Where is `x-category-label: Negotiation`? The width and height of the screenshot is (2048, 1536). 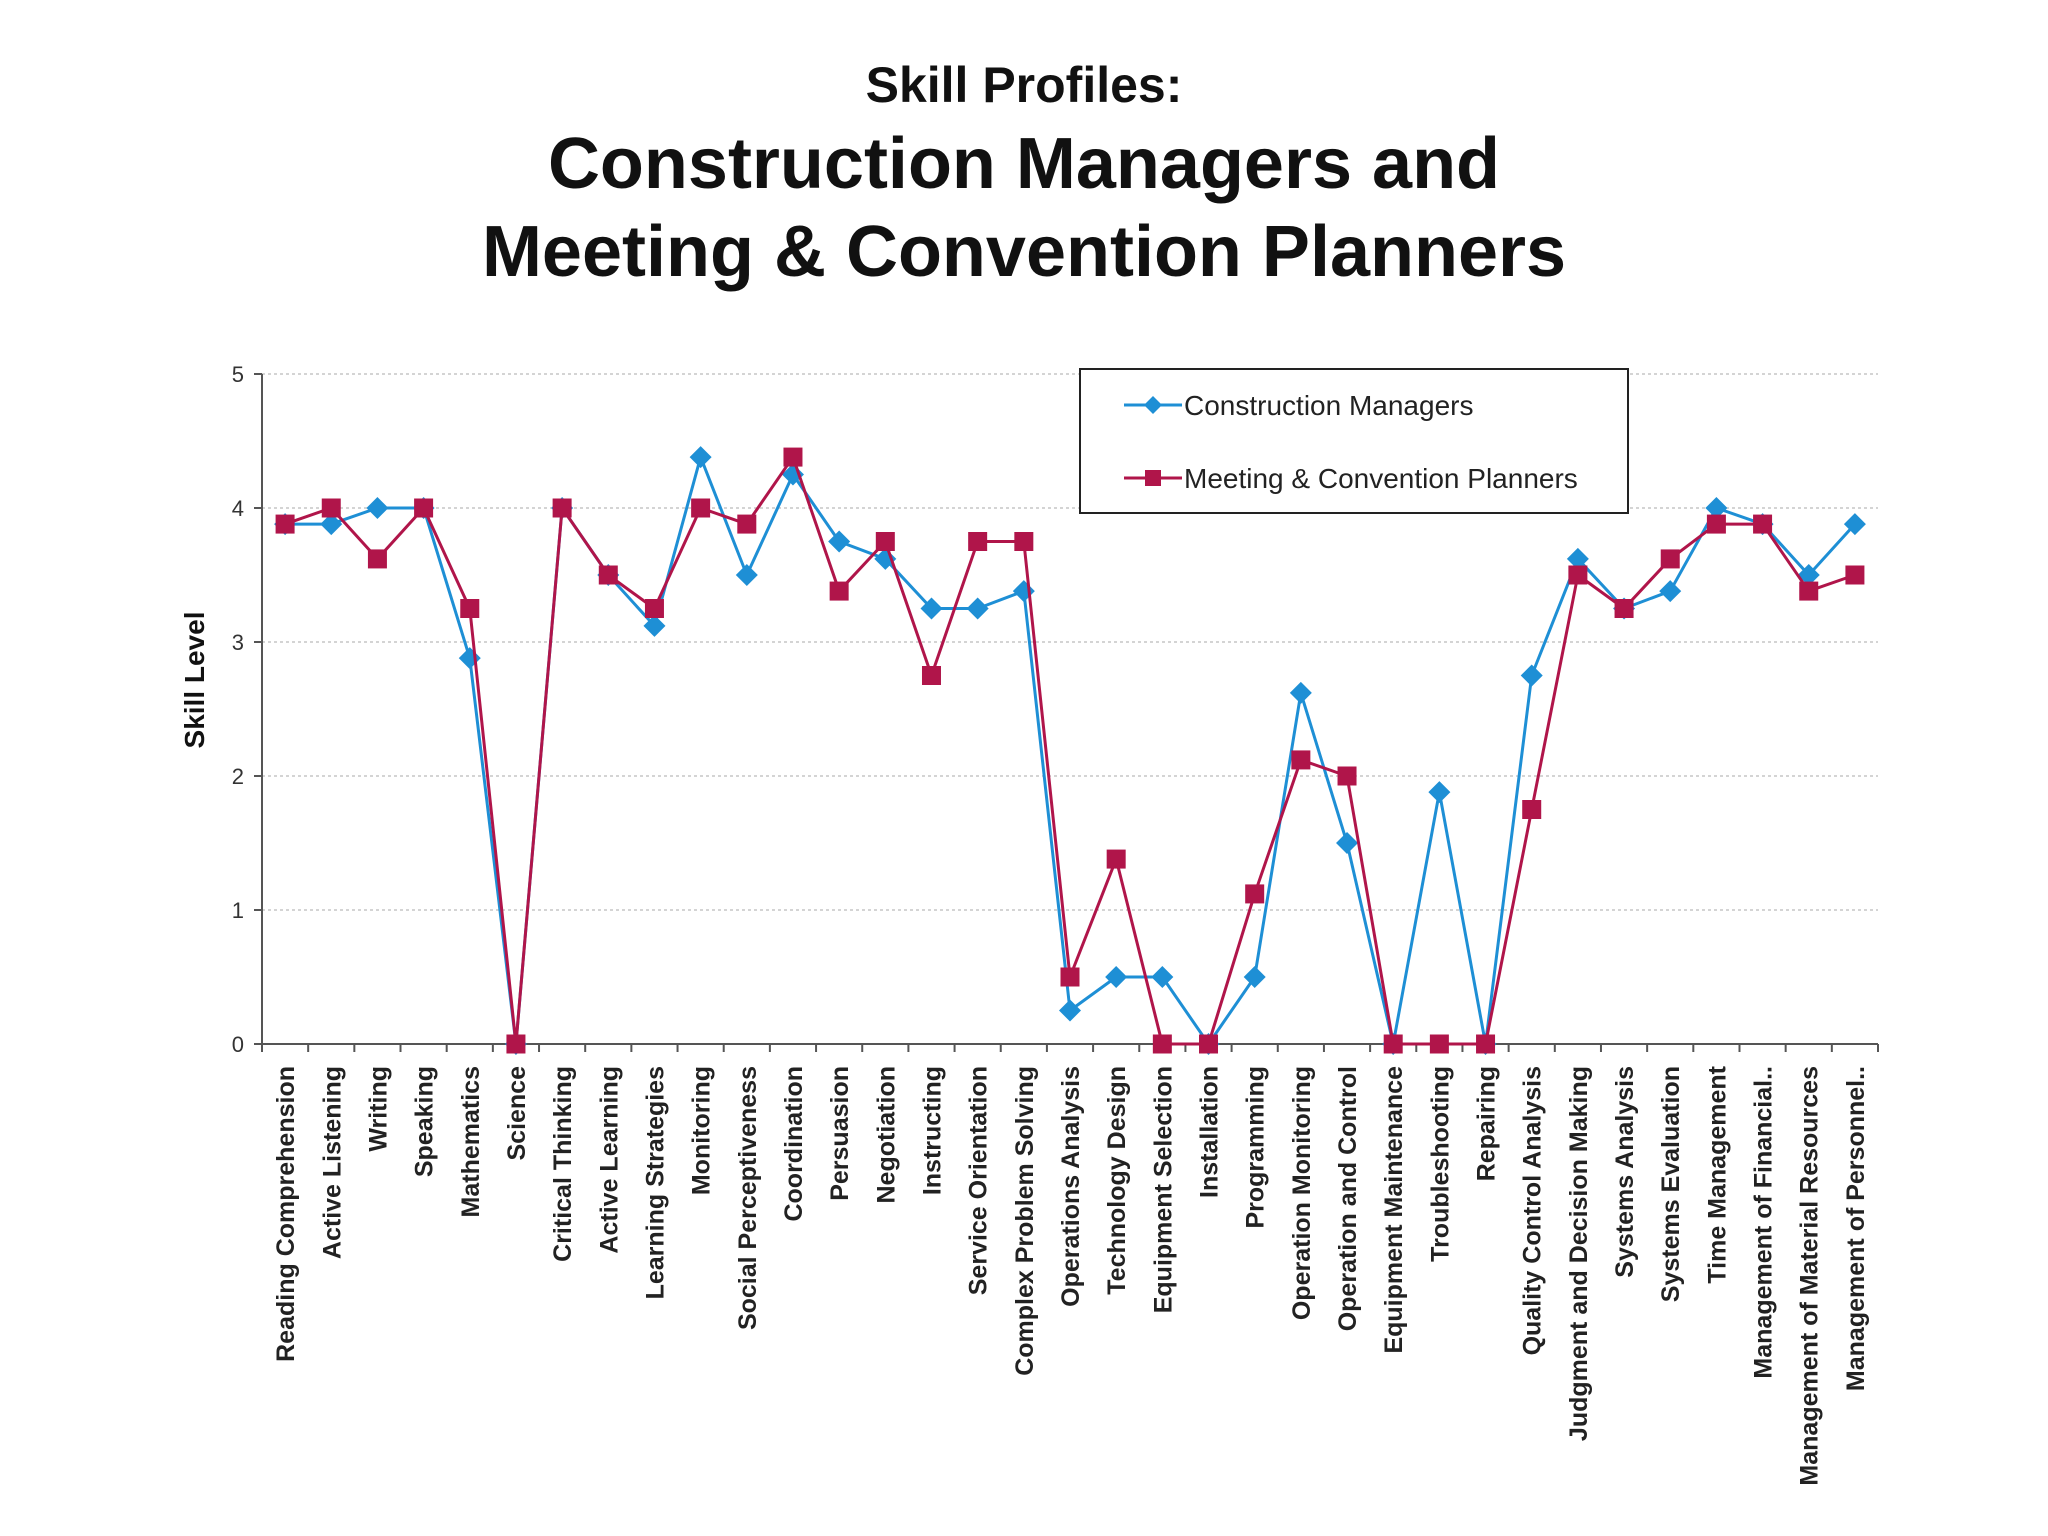
x-category-label: Negotiation is located at coordinates (886, 1135).